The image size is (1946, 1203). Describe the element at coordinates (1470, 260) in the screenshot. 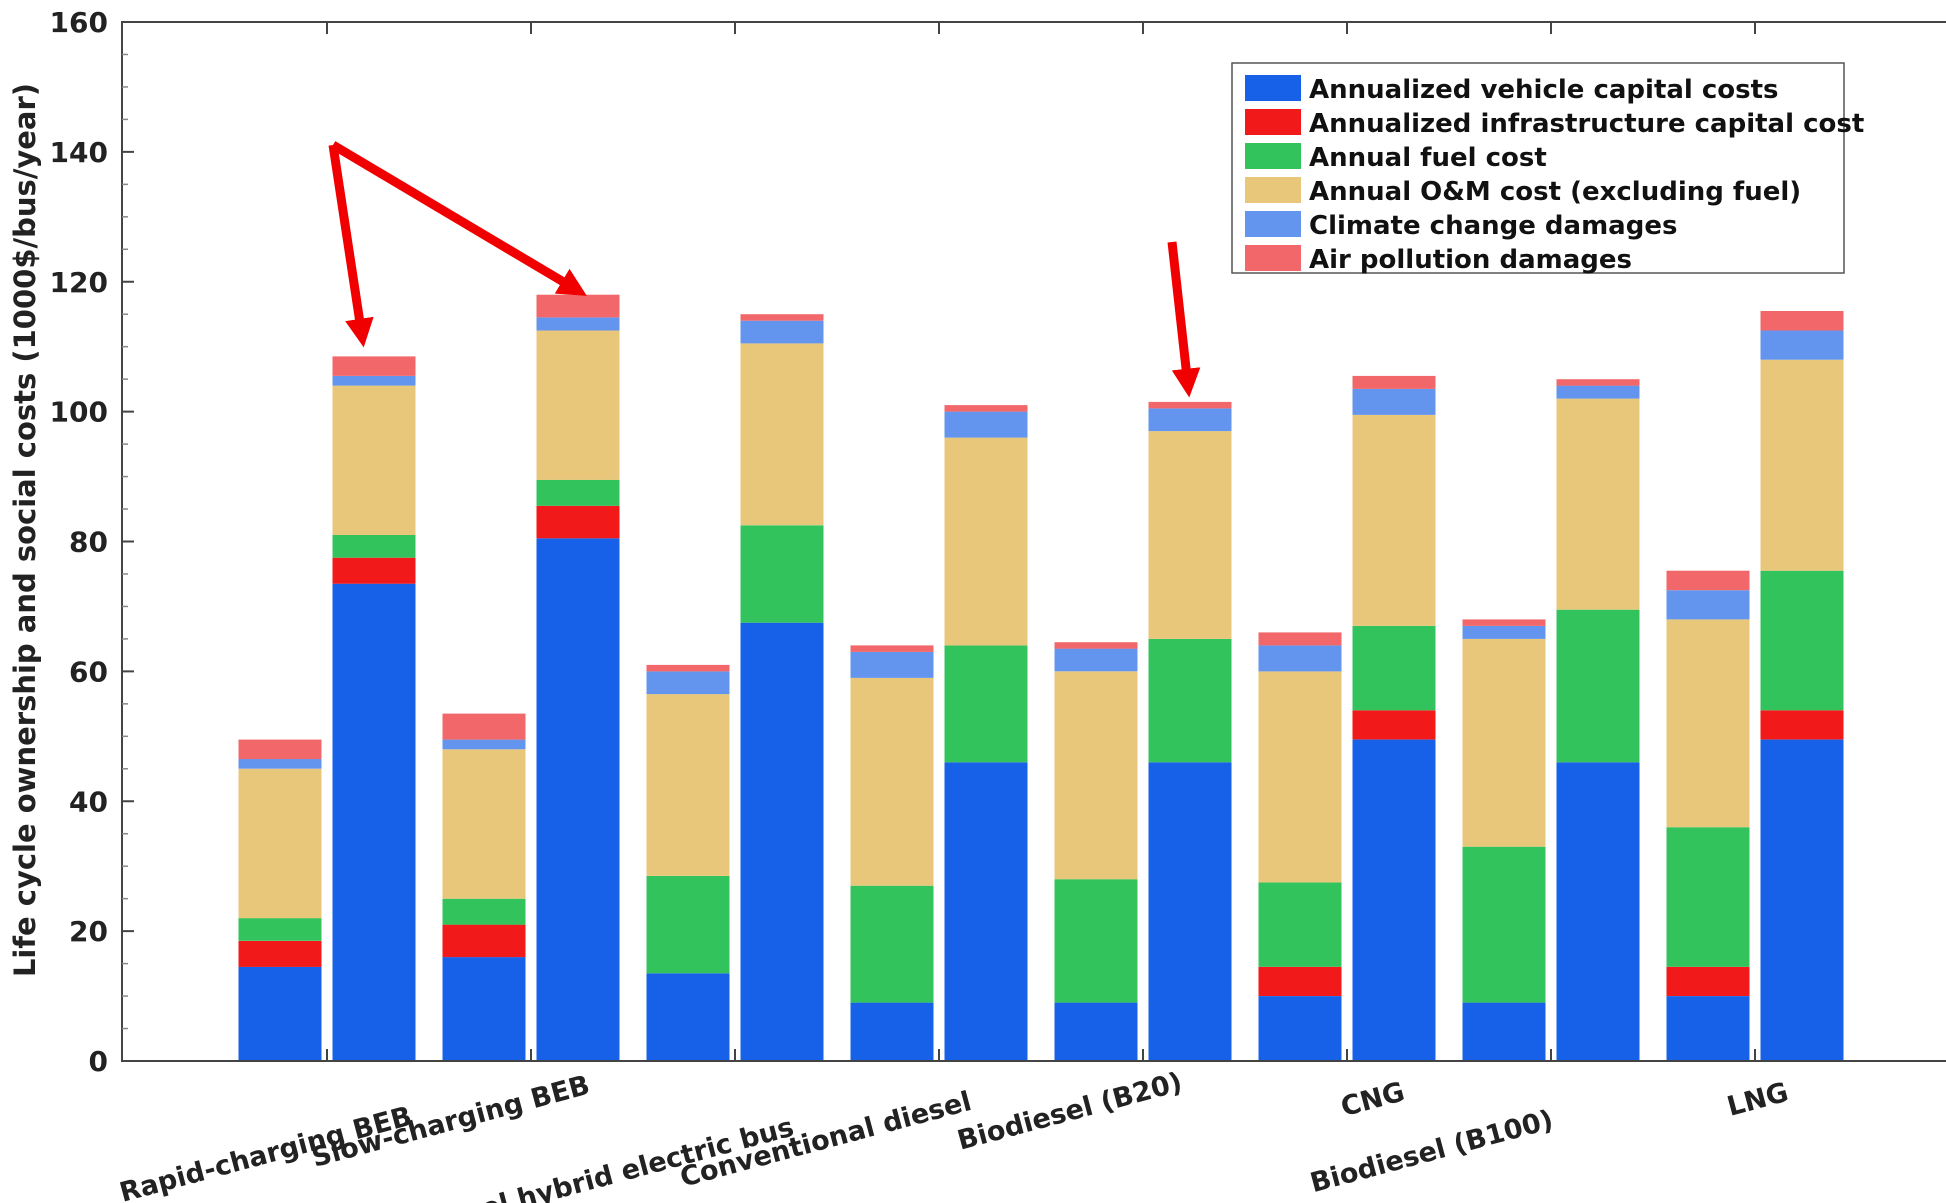

I see `legend-label: Air pollution damages` at that location.